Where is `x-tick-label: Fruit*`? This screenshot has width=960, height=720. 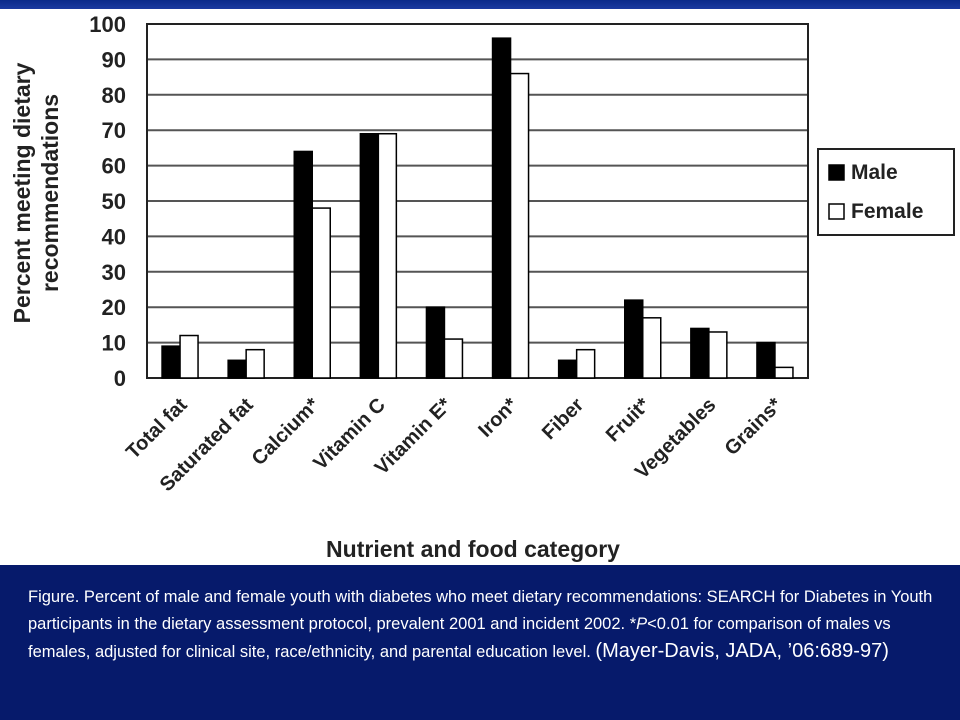
x-tick-label: Fruit* is located at coordinates (628, 420).